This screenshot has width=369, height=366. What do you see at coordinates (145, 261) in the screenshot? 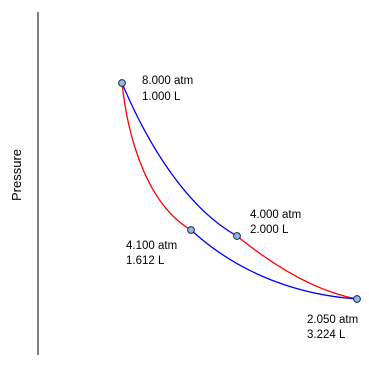
I see `point-3-volume-label: 1.612 L` at bounding box center [145, 261].